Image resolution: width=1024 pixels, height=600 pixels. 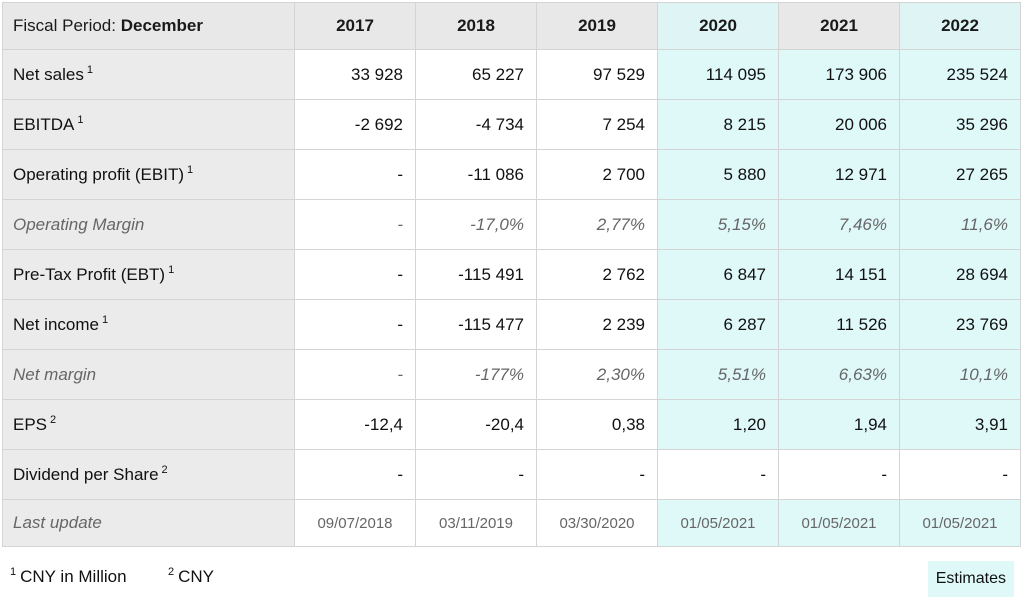 What do you see at coordinates (148, 324) in the screenshot?
I see `row-label: Net income 1` at bounding box center [148, 324].